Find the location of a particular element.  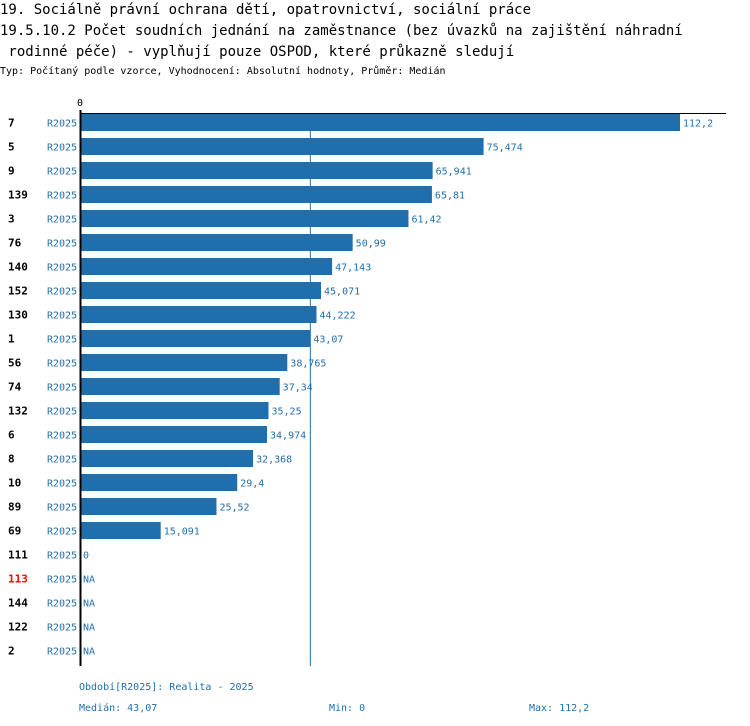

axis-zero-label: 0 is located at coordinates (80, 103).